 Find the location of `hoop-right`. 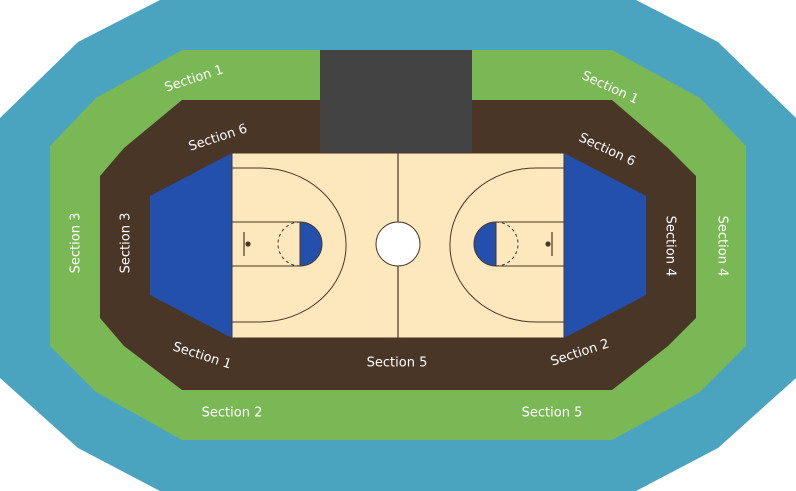

hoop-right is located at coordinates (548, 244).